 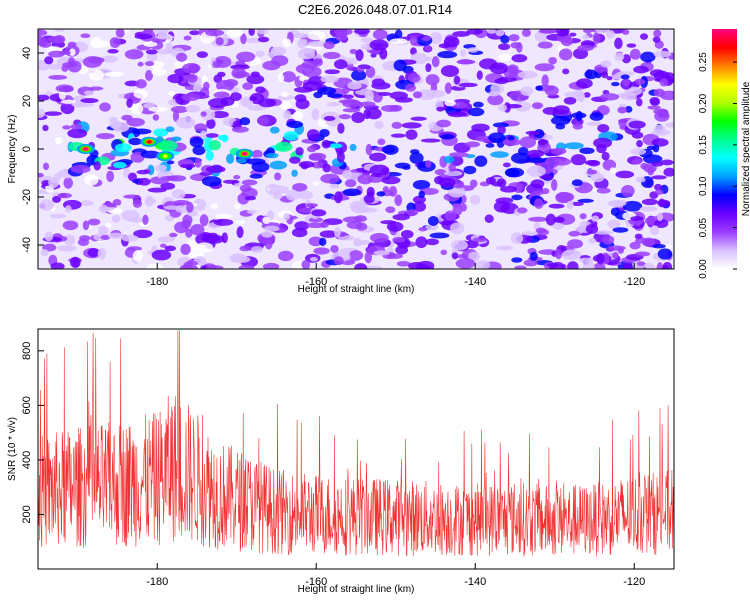 What do you see at coordinates (703, 227) in the screenshot?
I see `colorbar-tick-label: 0.05` at bounding box center [703, 227].